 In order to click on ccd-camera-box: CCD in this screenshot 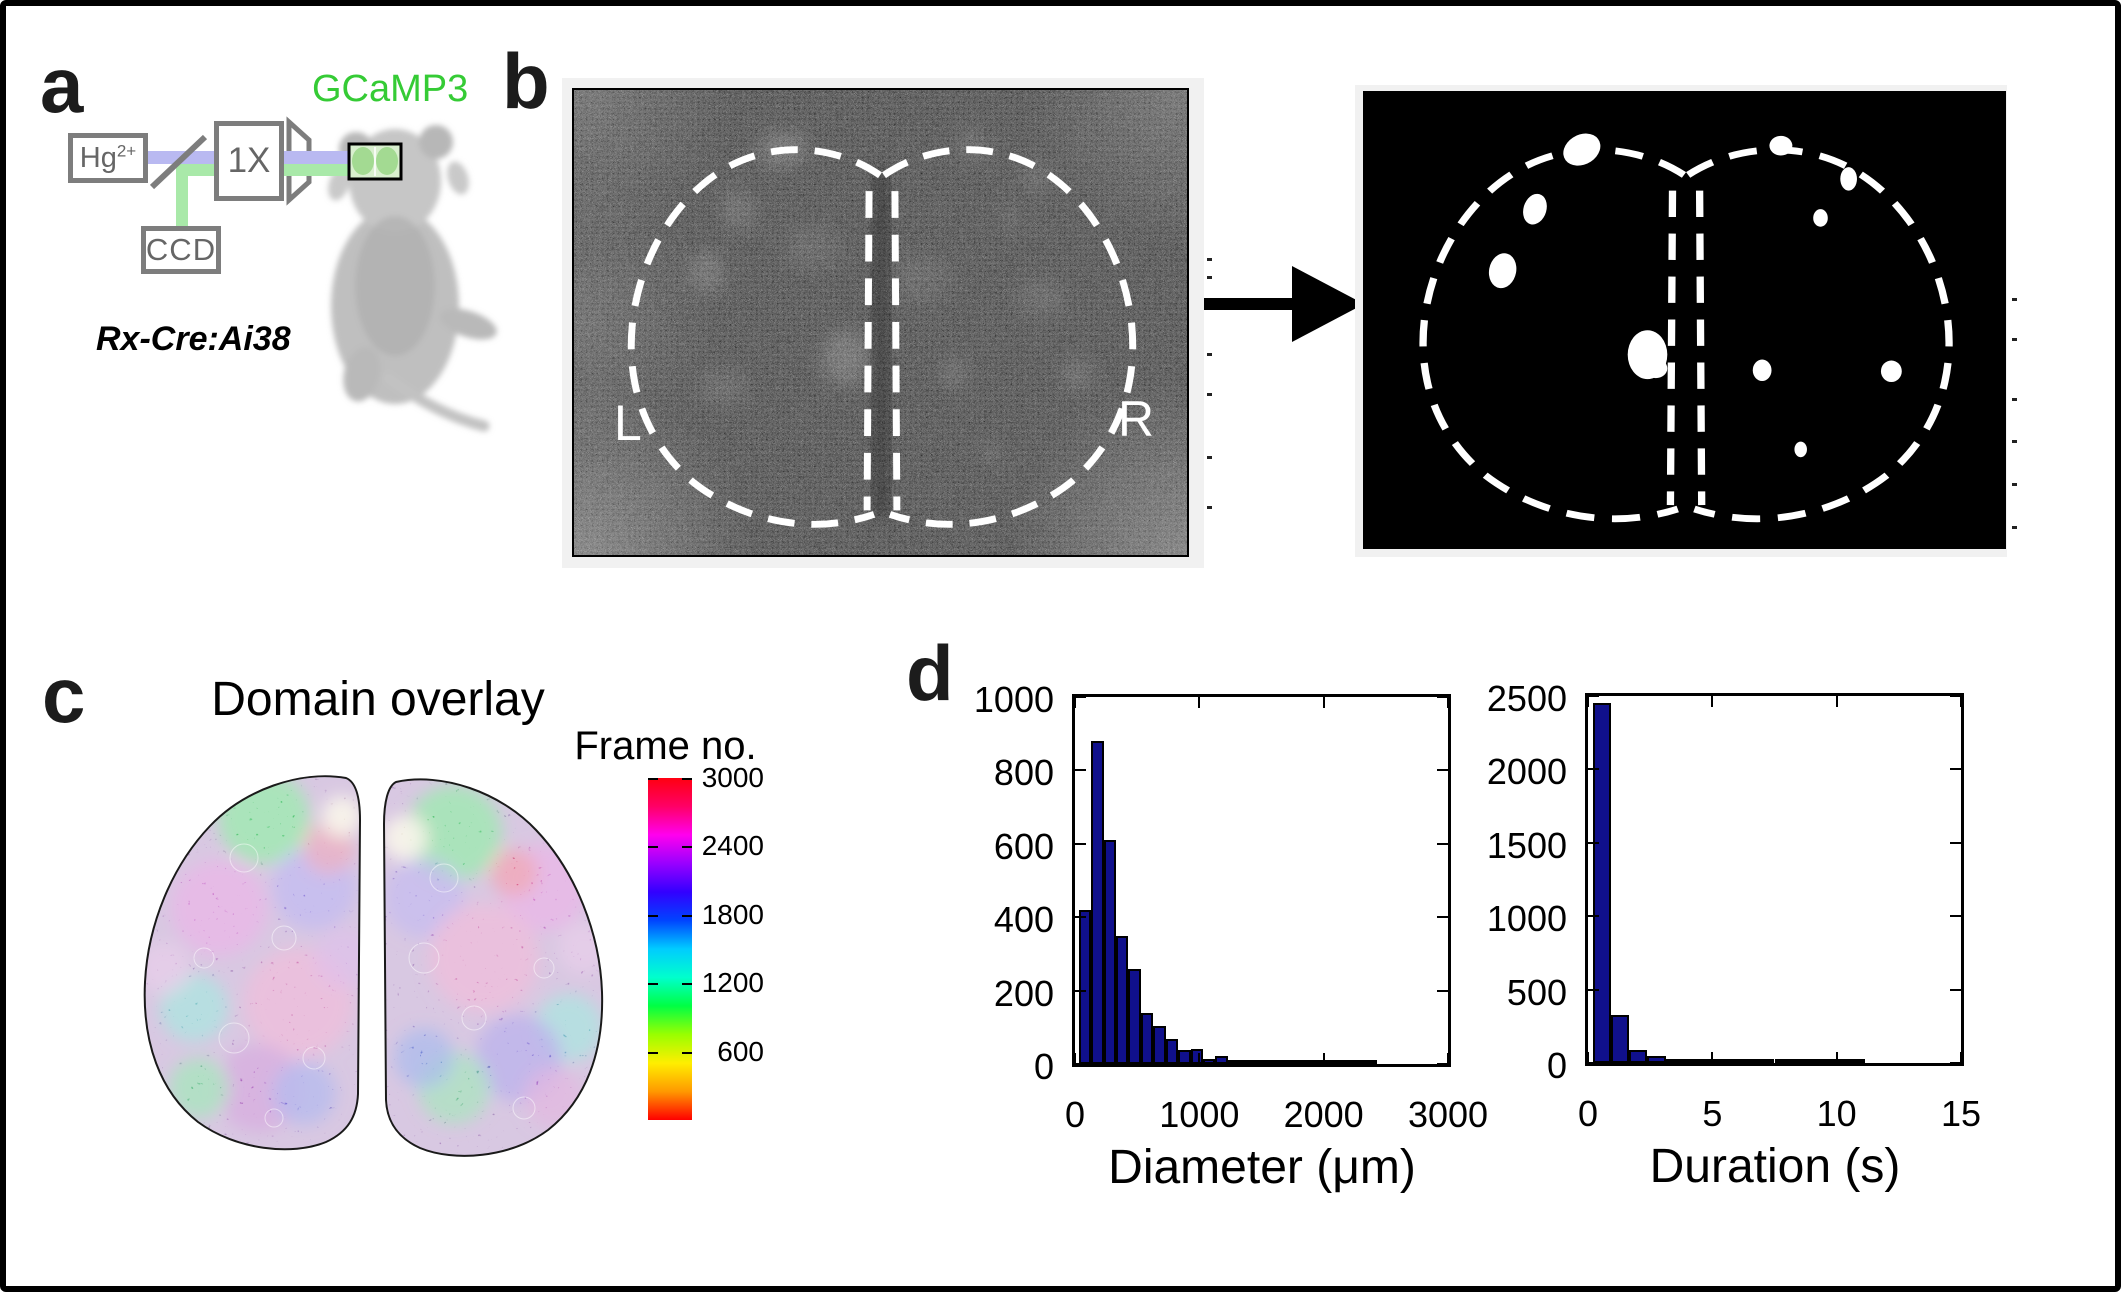, I will do `click(181, 250)`.